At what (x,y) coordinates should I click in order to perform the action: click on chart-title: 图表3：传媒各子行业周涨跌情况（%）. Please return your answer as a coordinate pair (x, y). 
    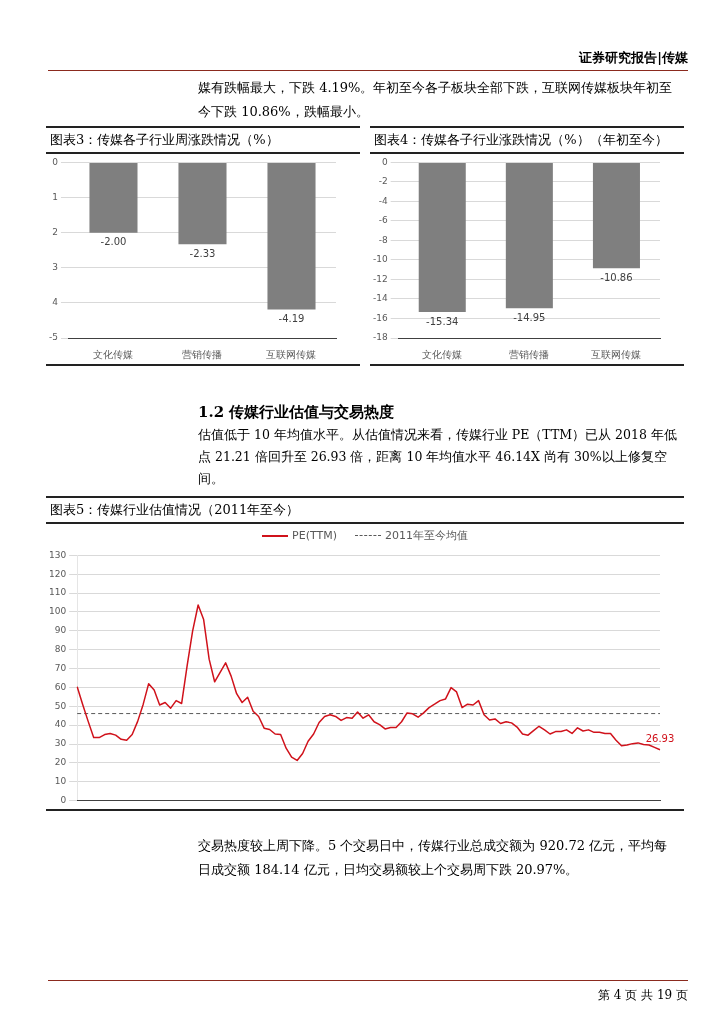
    Looking at the image, I should click on (203, 140).